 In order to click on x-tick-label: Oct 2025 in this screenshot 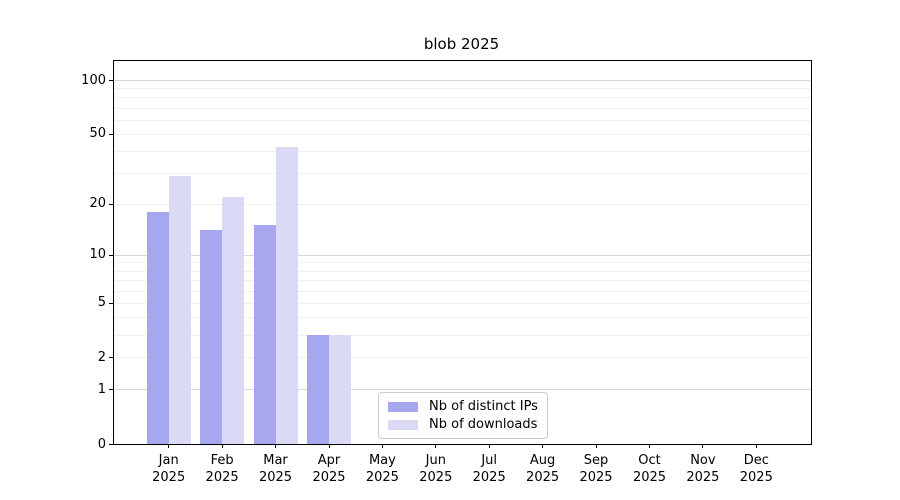, I will do `click(649, 469)`.